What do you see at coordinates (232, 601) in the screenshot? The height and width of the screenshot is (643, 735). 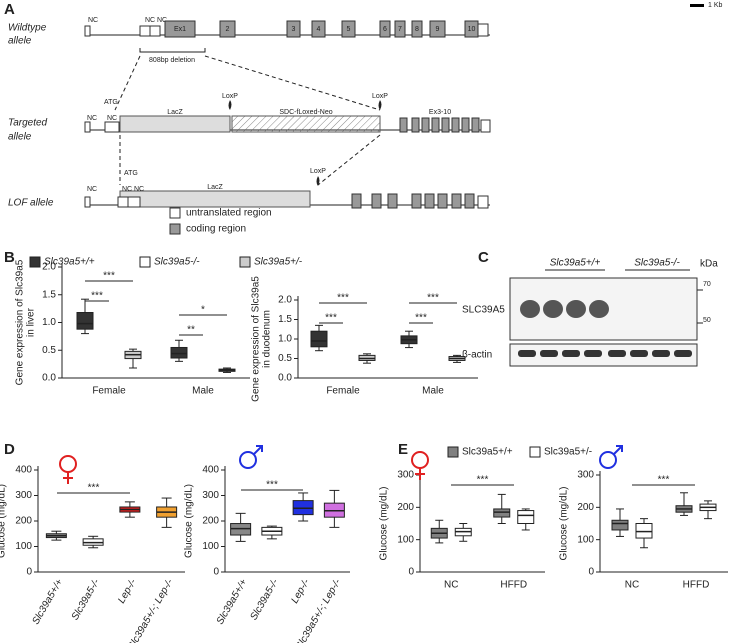 I see `x-tick-label: Slc39a5+/+` at bounding box center [232, 601].